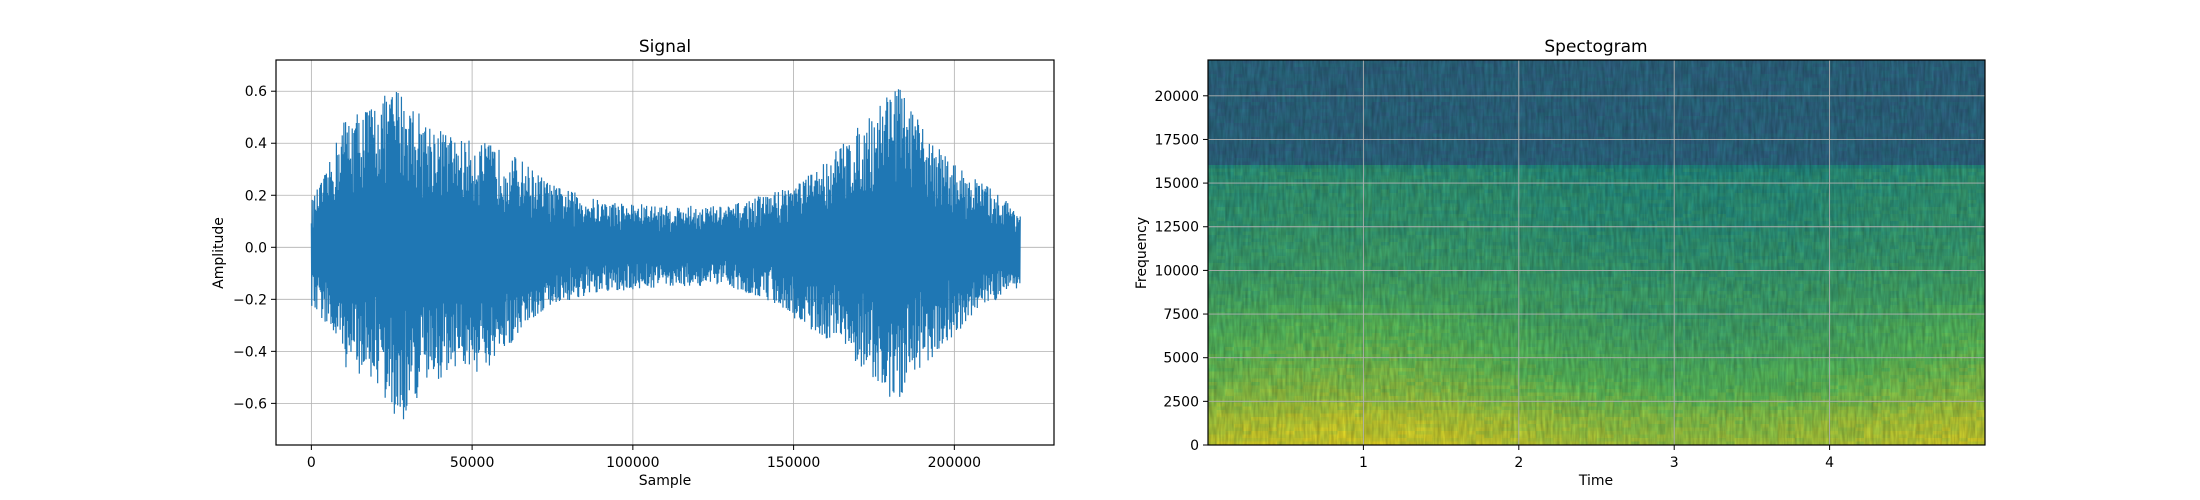  What do you see at coordinates (311, 463) in the screenshot?
I see `signal-x-tick-label: 0` at bounding box center [311, 463].